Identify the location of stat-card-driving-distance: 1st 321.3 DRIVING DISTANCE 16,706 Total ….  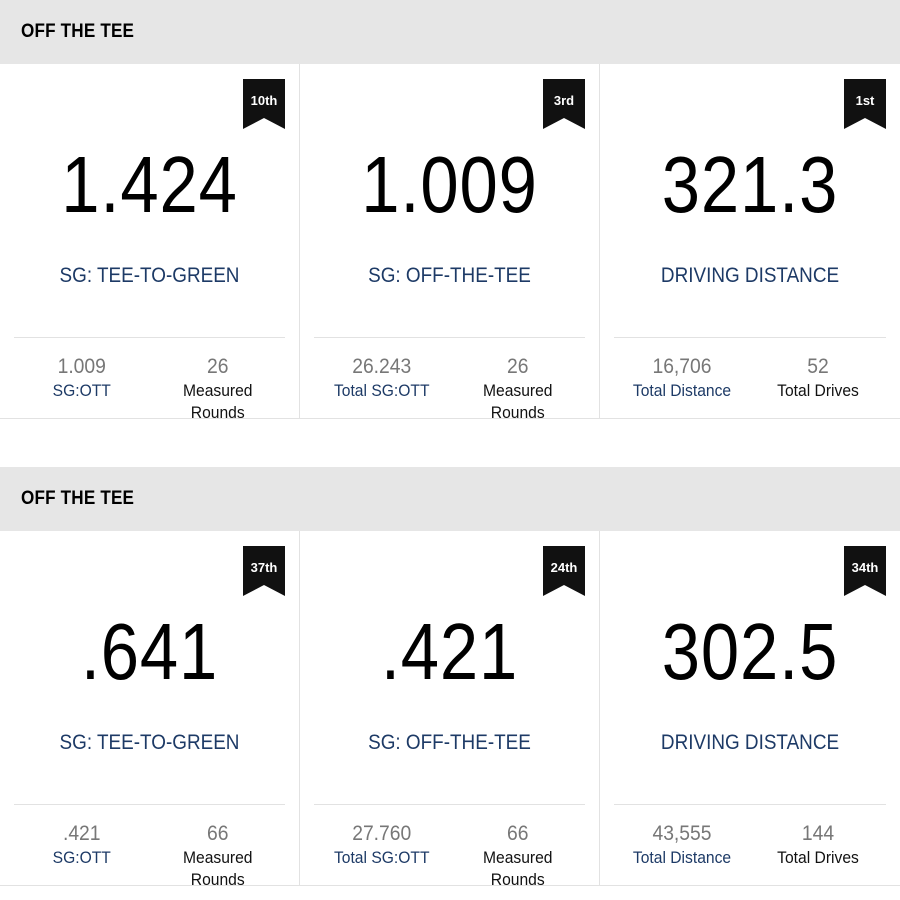
(750, 241).